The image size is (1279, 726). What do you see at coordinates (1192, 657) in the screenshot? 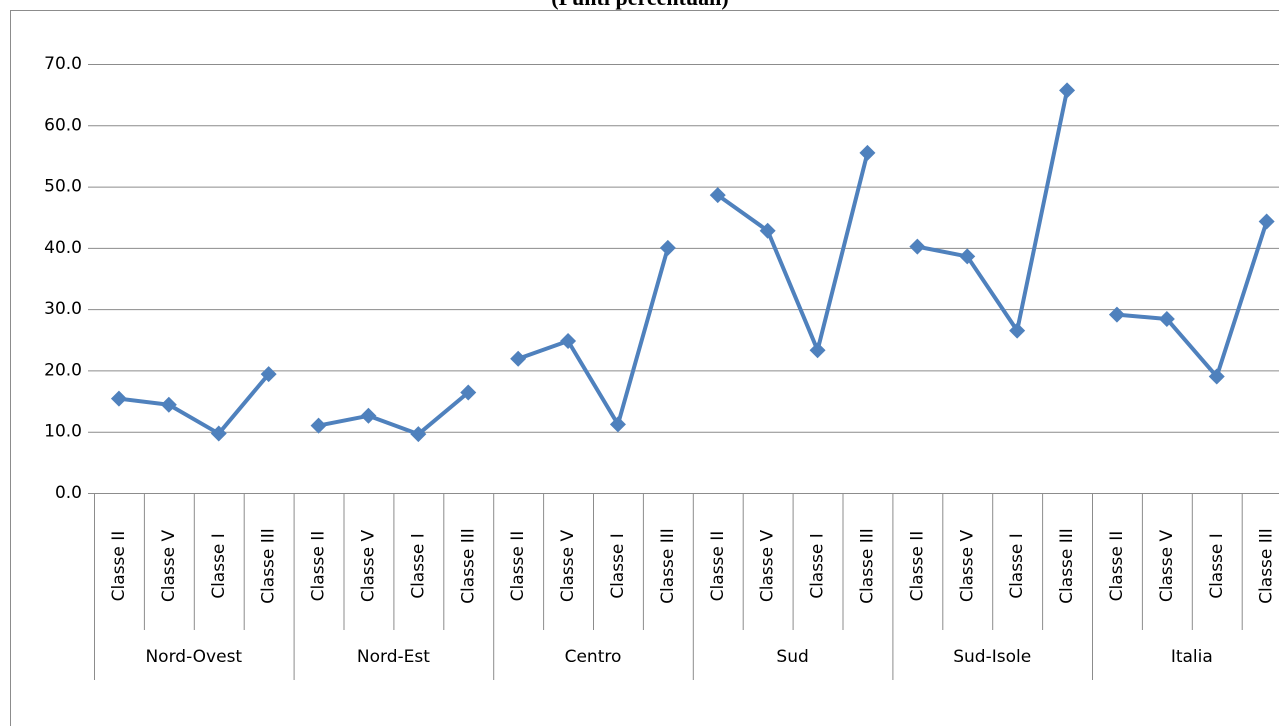
I see `group-label: Italia` at bounding box center [1192, 657].